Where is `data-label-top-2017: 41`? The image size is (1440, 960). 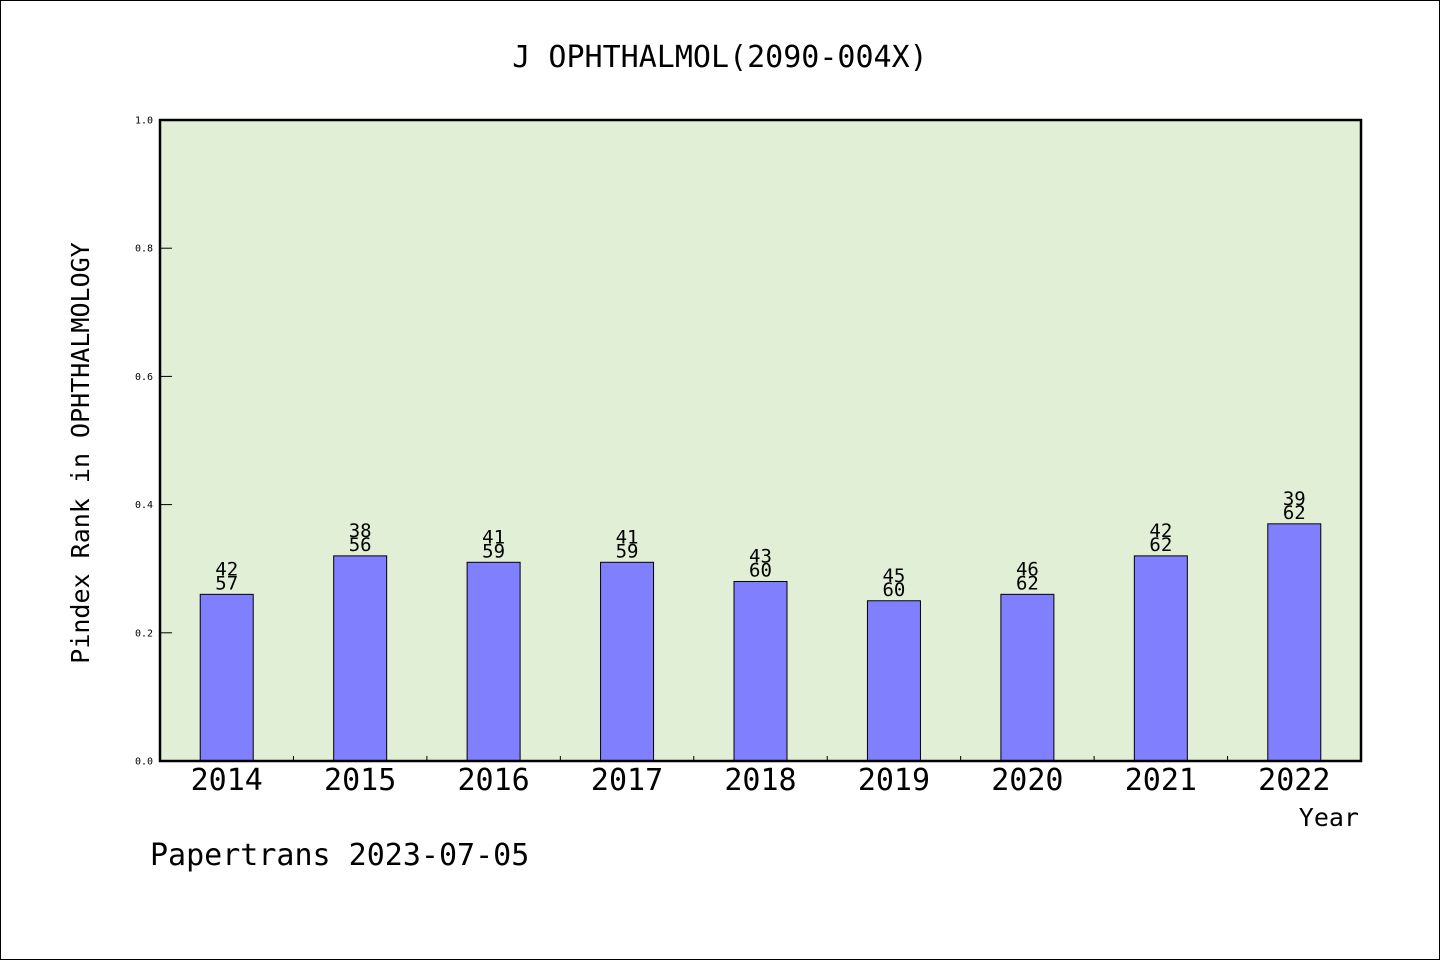
data-label-top-2017: 41 is located at coordinates (627, 537).